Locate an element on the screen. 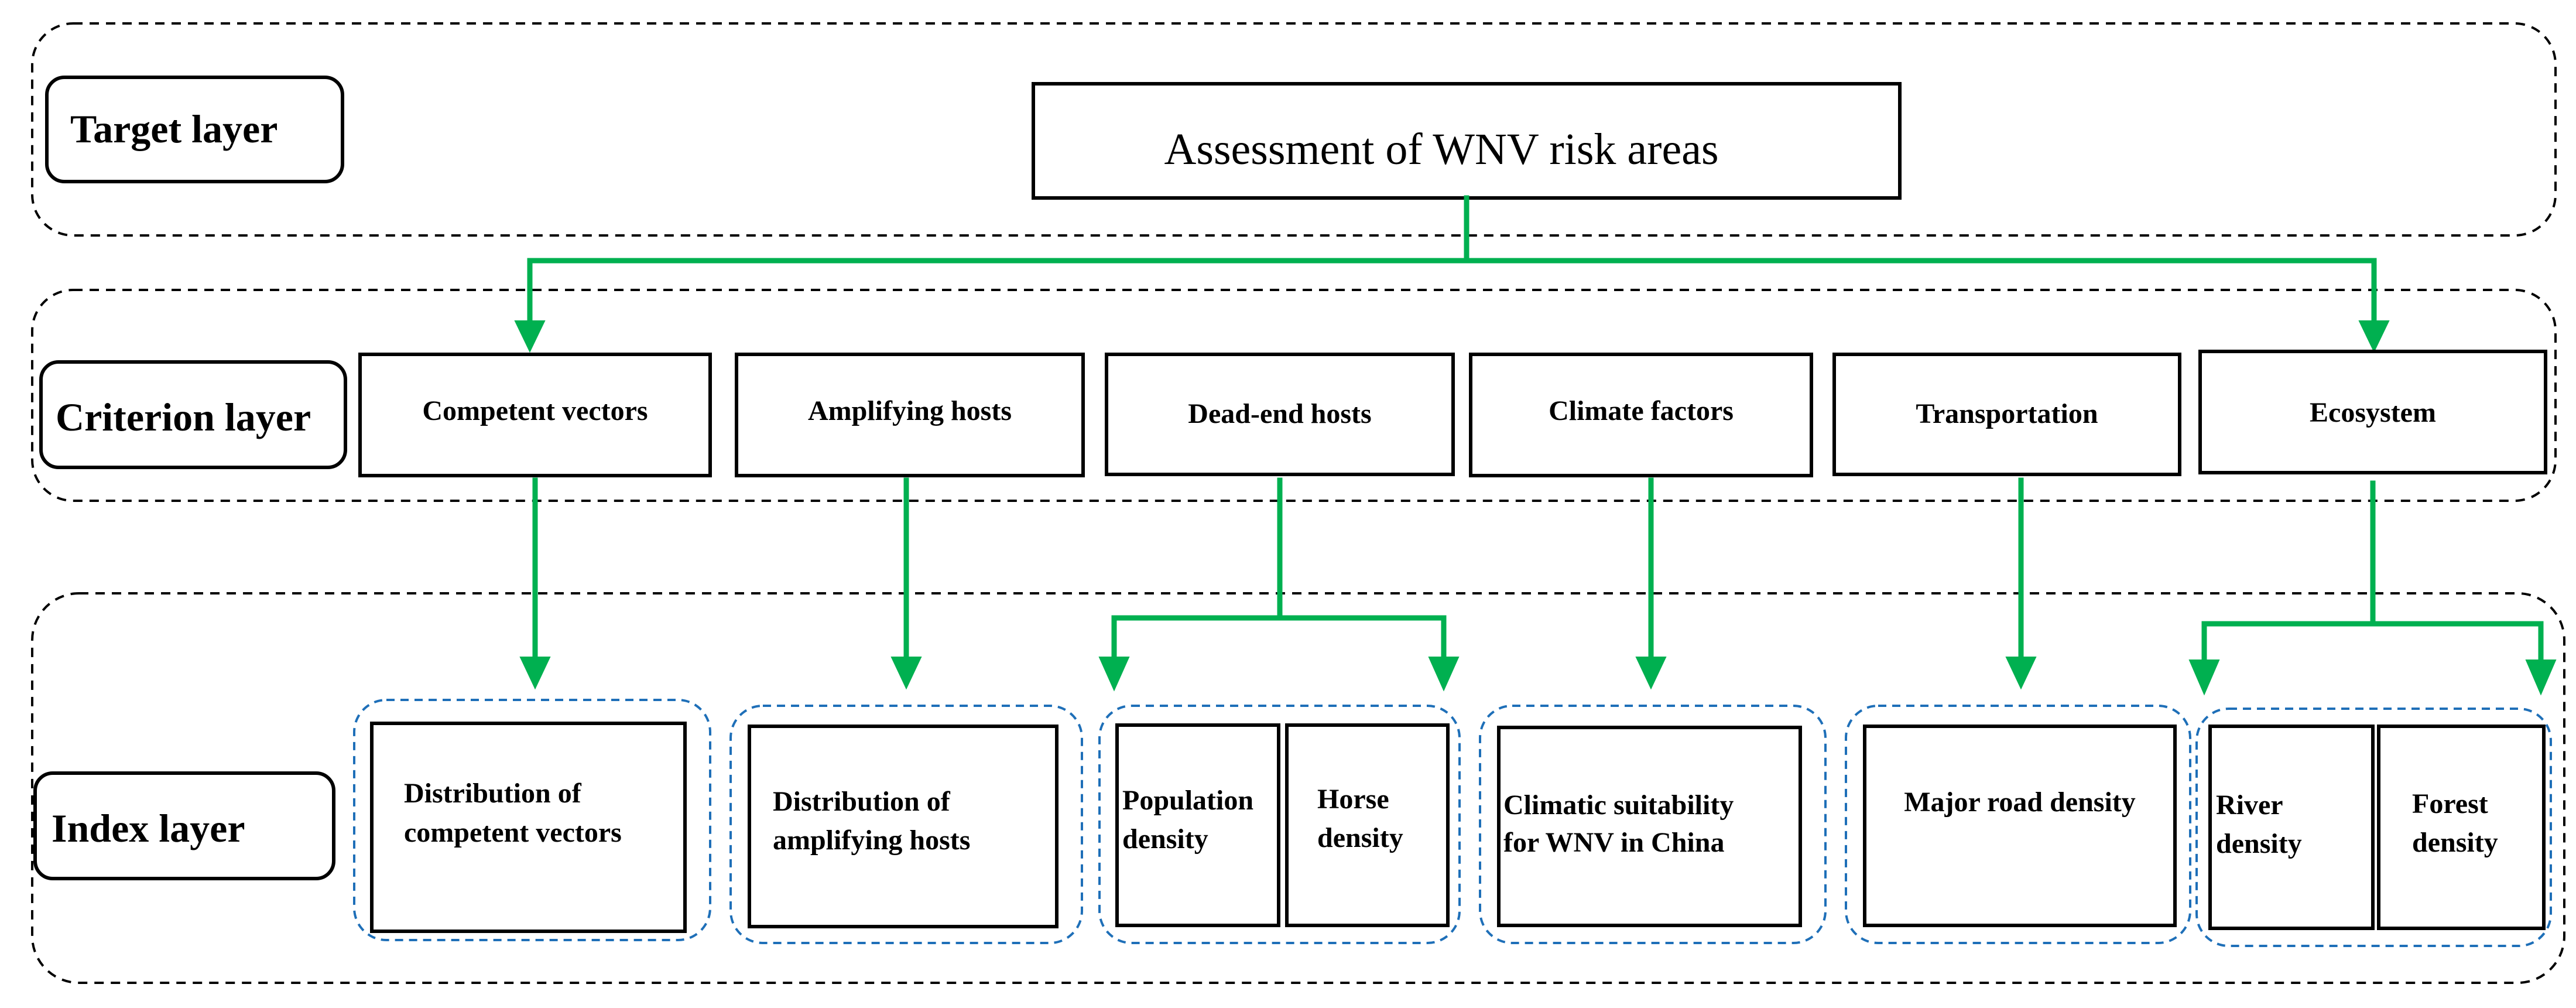  svg-text: Index layer is located at coordinates (148, 828).